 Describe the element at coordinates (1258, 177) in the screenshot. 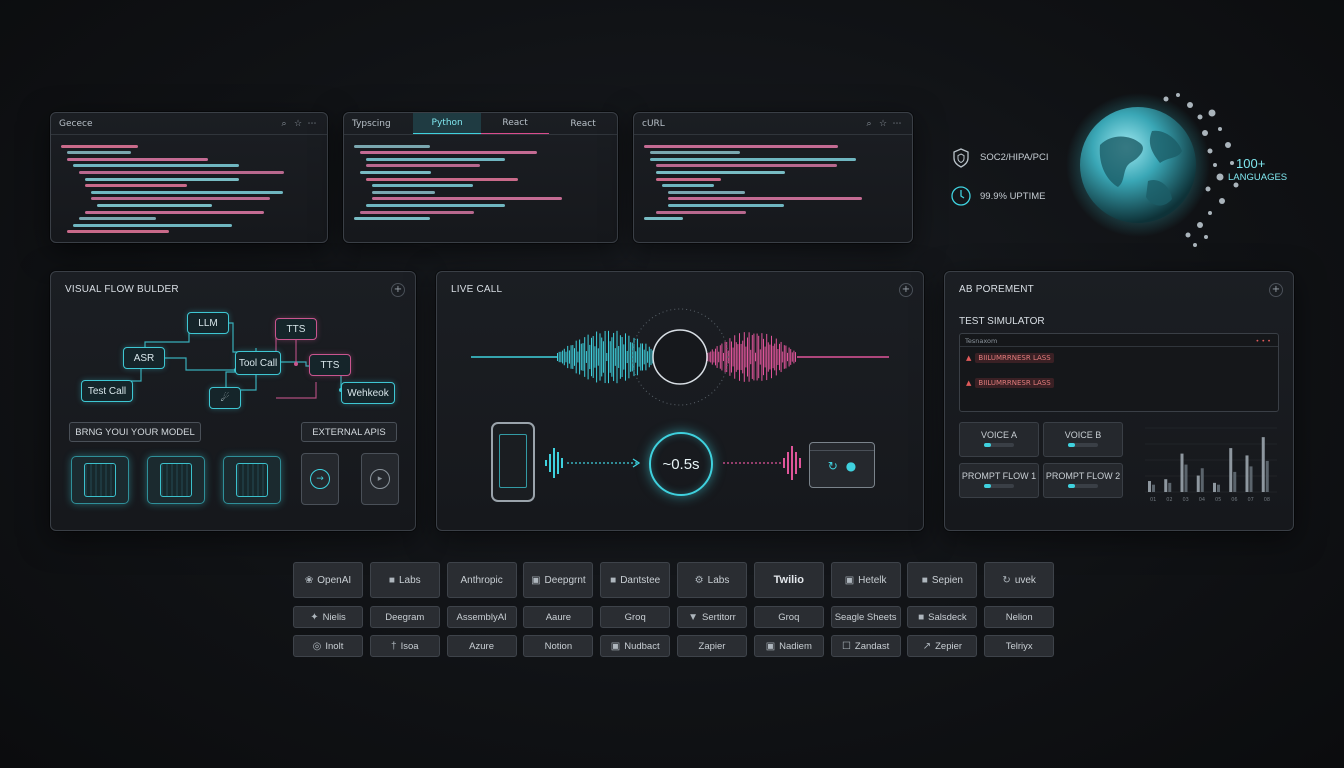

I see `languages-label: LANGUAGES` at that location.